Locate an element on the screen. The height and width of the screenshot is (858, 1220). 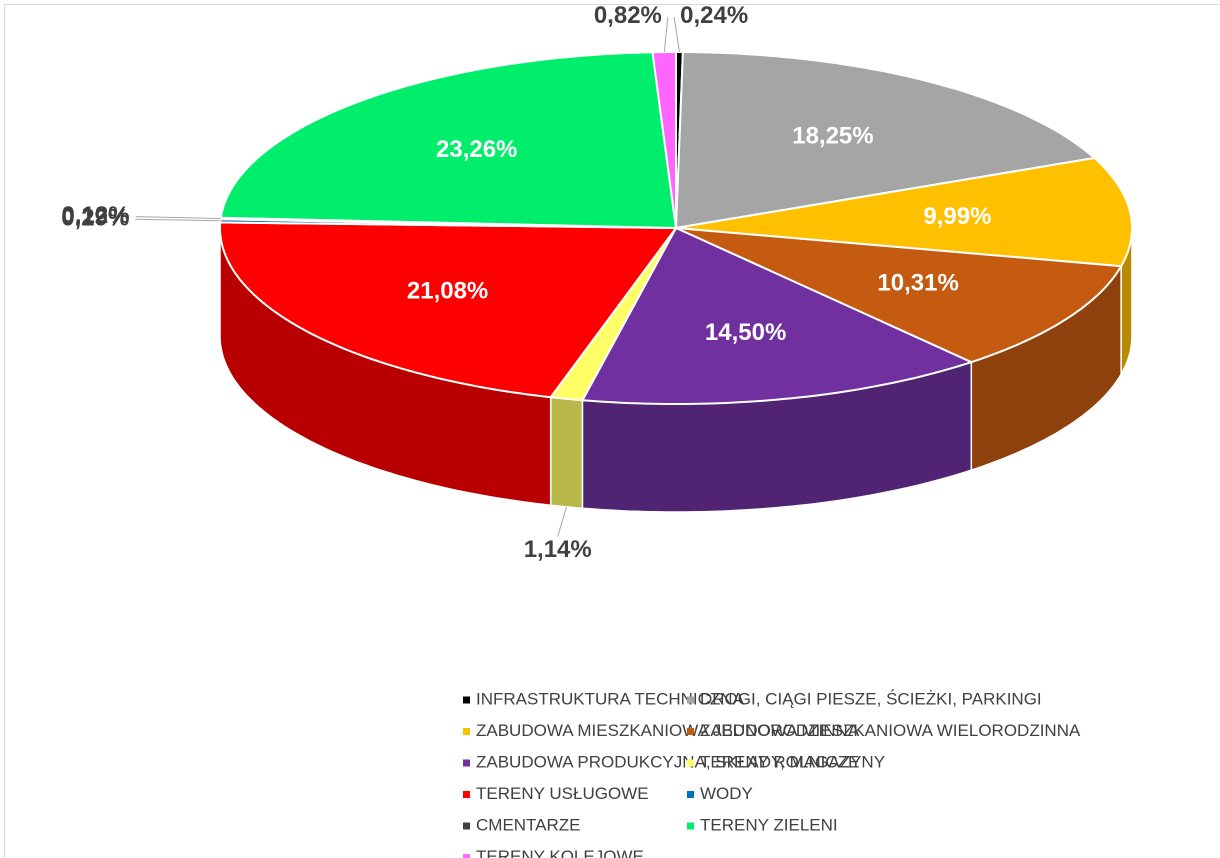
legend-label: WODY is located at coordinates (726, 793).